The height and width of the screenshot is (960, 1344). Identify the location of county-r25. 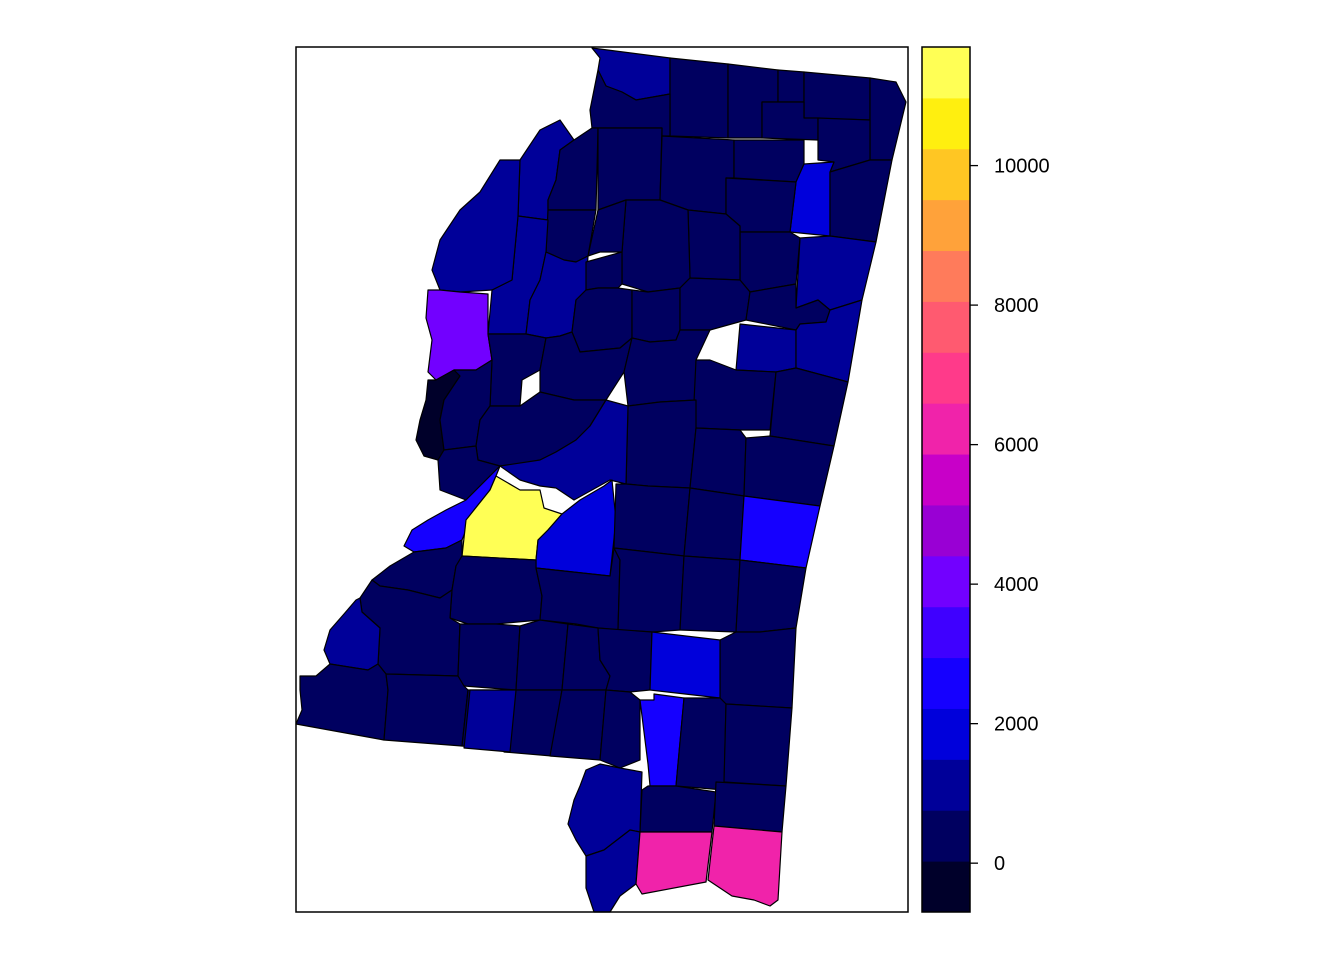
(476, 226).